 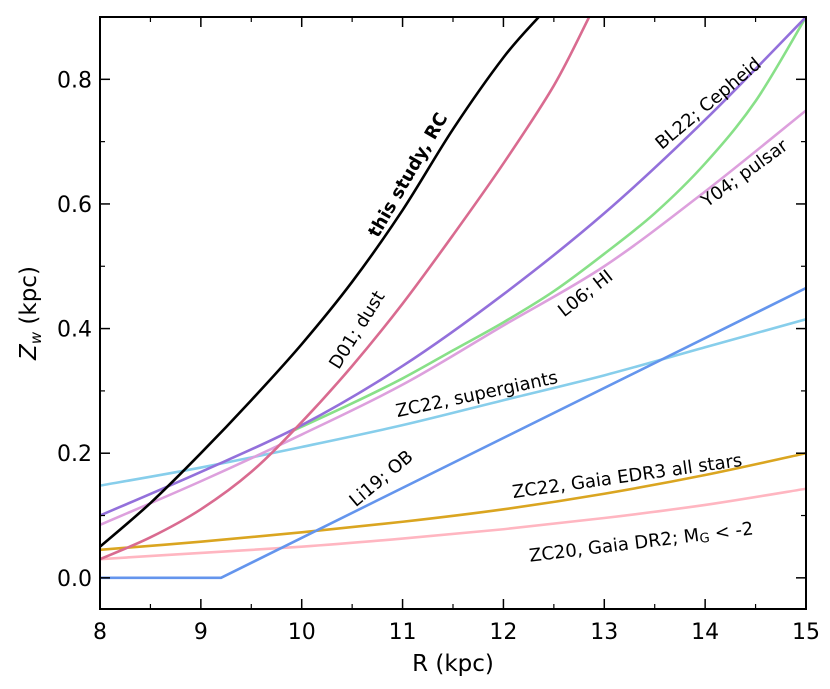 What do you see at coordinates (705, 632) in the screenshot?
I see `x-tick-label: 14` at bounding box center [705, 632].